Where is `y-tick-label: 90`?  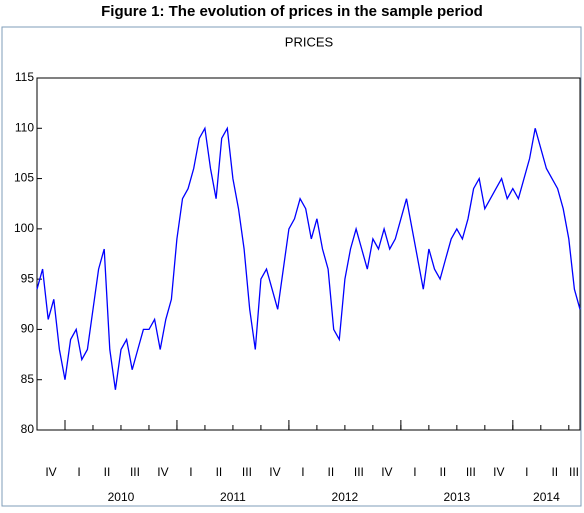 y-tick-label: 90 is located at coordinates (28, 329).